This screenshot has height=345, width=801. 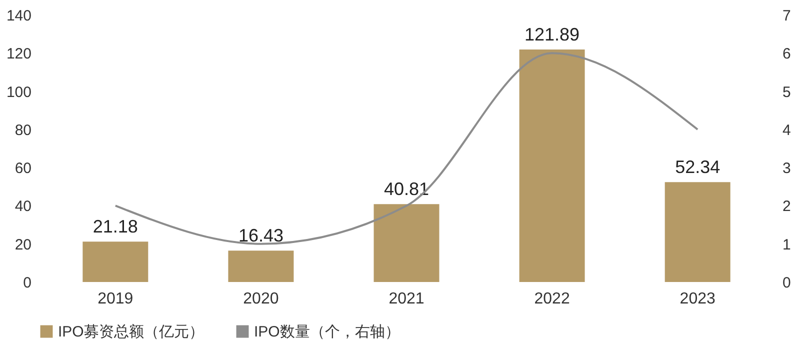 I want to click on y-tick-label: 20, so click(x=23, y=245).